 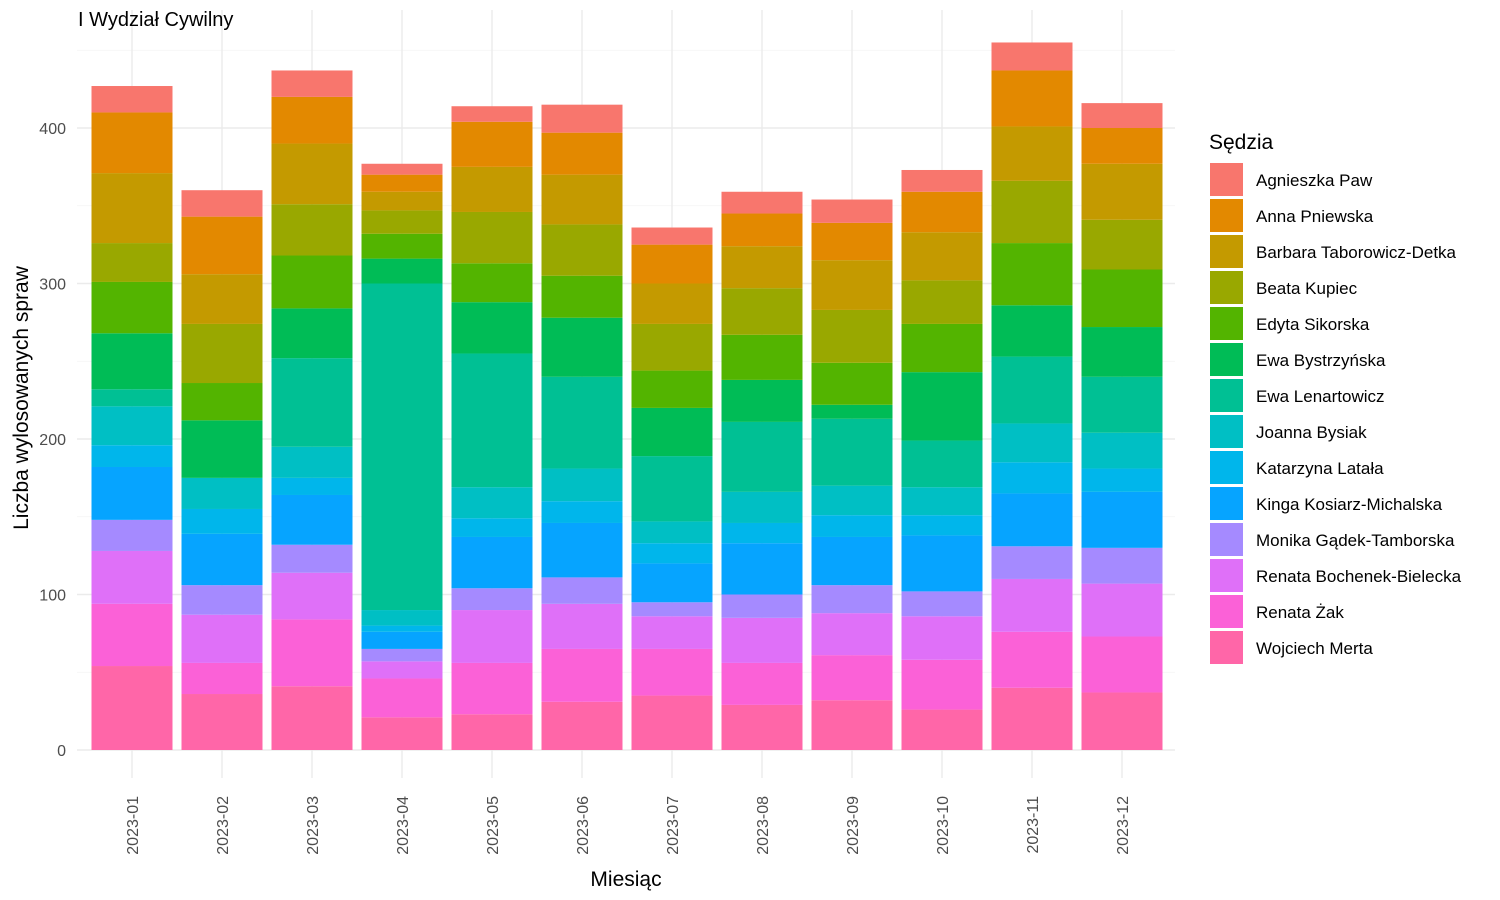 I want to click on chart-title: I Wydział Cywilny, so click(x=155, y=20).